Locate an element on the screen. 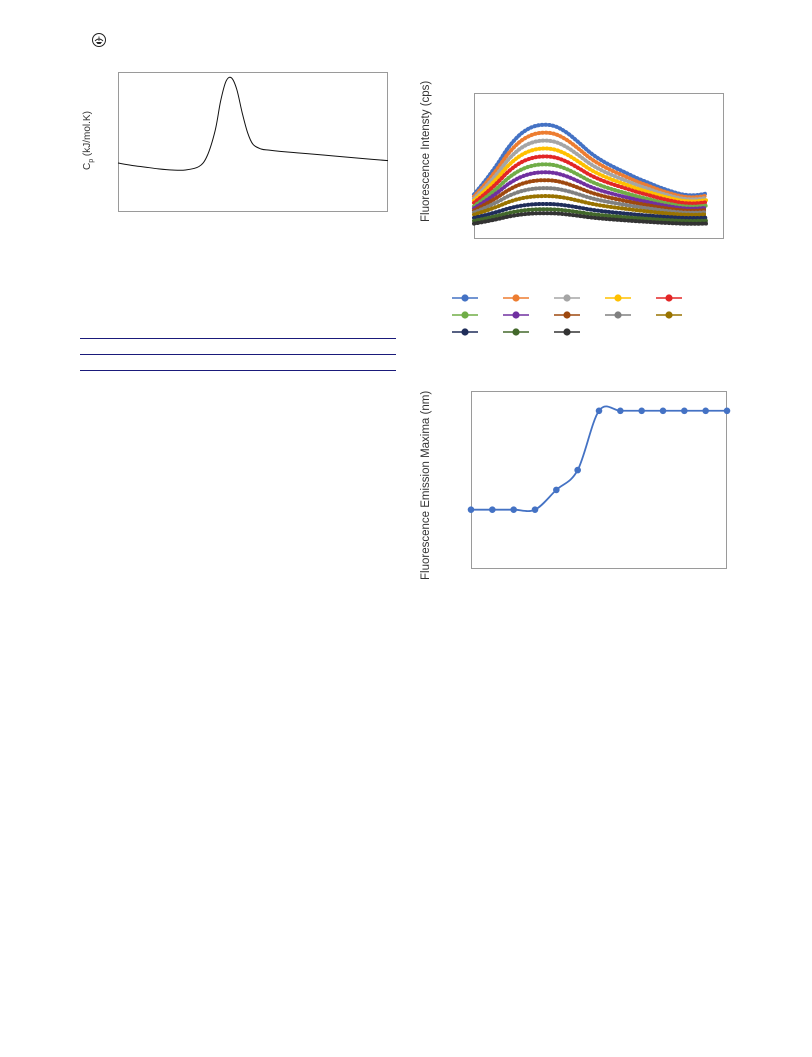 The width and height of the screenshot is (812, 1057). cp-series-line is located at coordinates (253, 123).